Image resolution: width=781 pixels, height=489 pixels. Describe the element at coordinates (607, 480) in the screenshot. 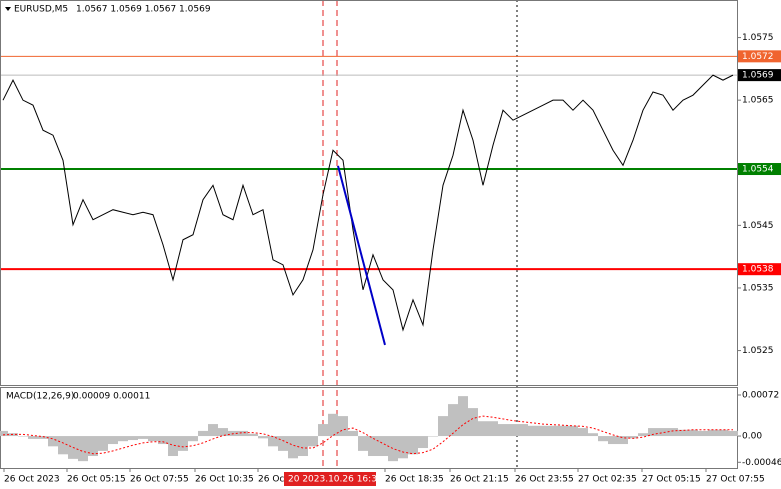

I see `x-tick-label: 27 Oct 02:35` at that location.